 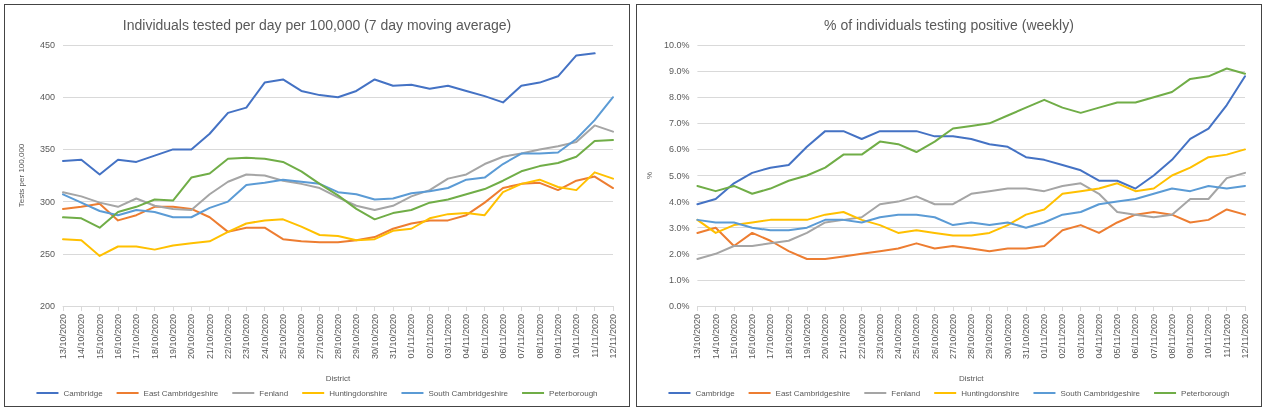 I want to click on y-tick-label: 4.0%, so click(x=679, y=201).